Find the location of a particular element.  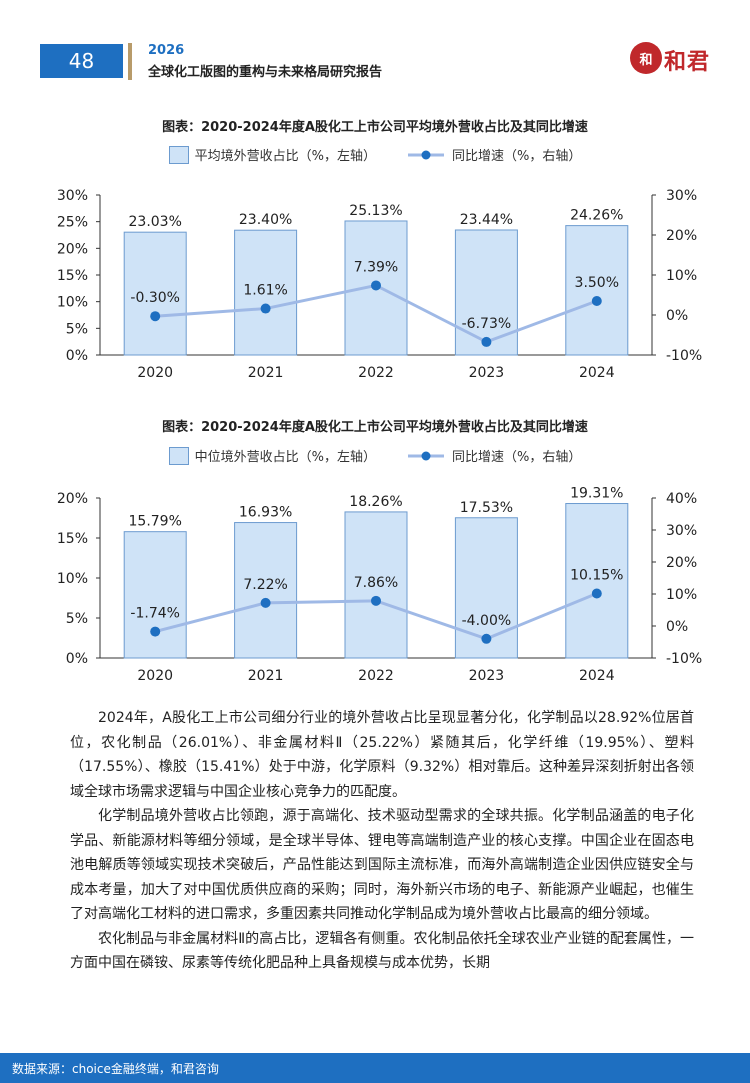

growth-data-label: -4.00% is located at coordinates (487, 621).